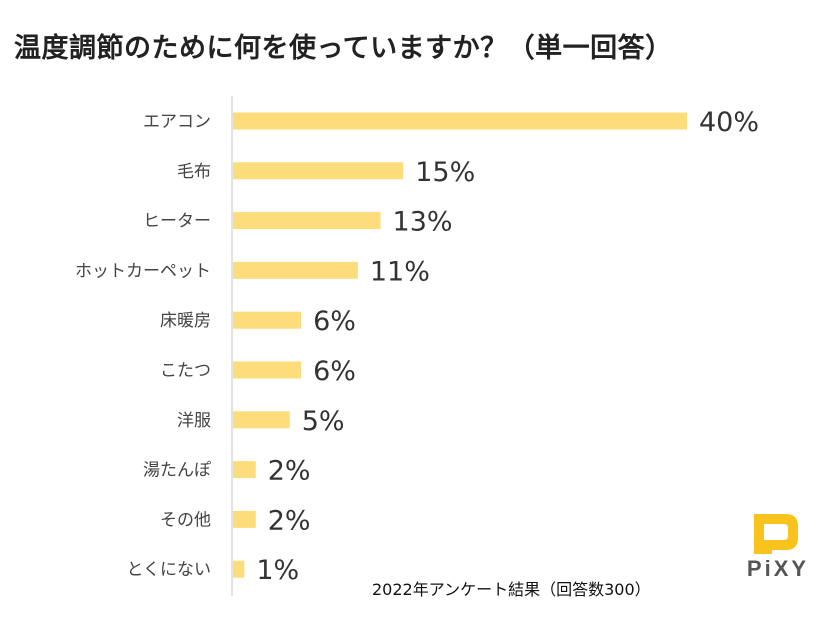  Describe the element at coordinates (185, 371) in the screenshot. I see `category-label: こたつ` at that location.